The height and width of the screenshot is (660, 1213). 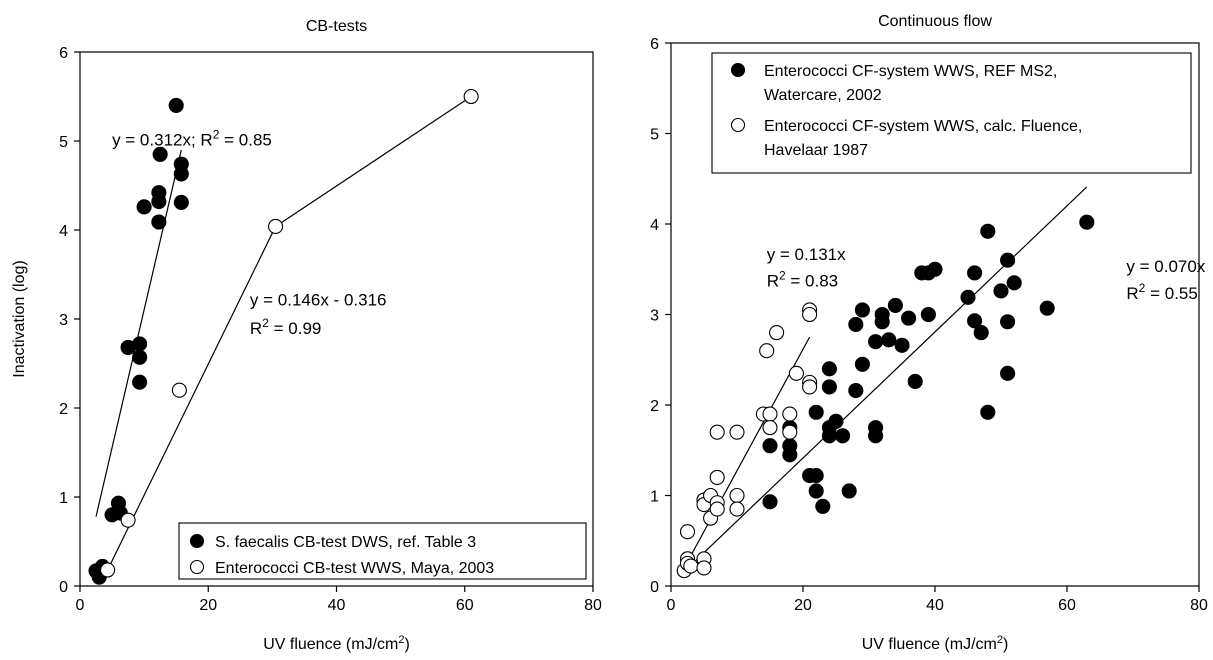 I want to click on legend-label: Enterococci CF-system WWS, REF MS2,, so click(x=910, y=71).